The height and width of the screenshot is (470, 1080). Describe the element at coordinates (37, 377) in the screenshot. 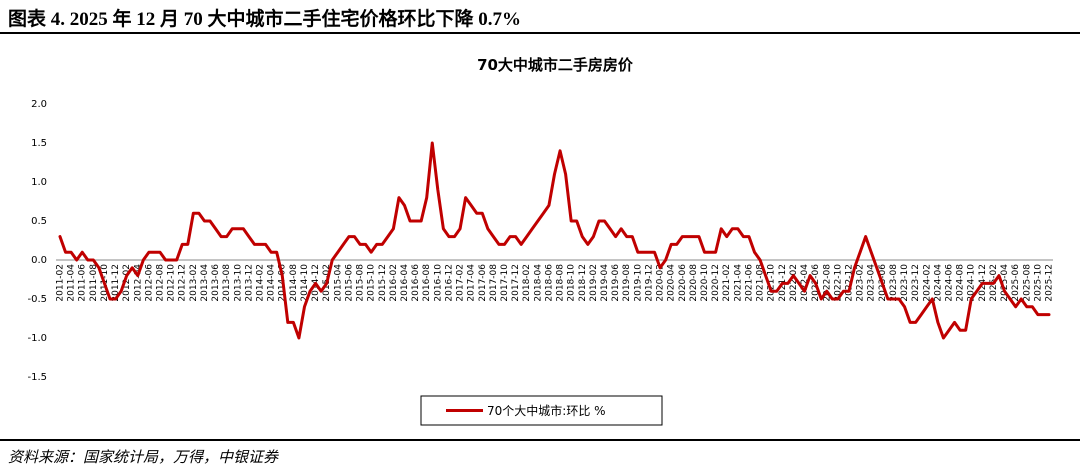

I see `y-tick-label: -1.5` at that location.